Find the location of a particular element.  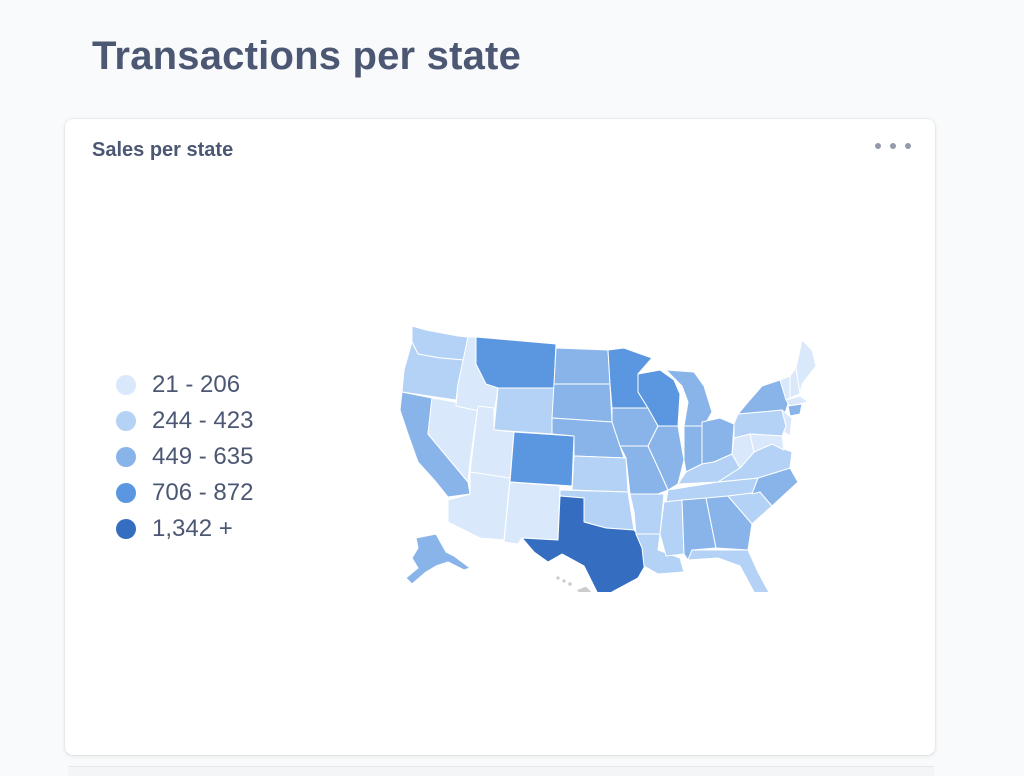

next-card-edge is located at coordinates (501, 771).